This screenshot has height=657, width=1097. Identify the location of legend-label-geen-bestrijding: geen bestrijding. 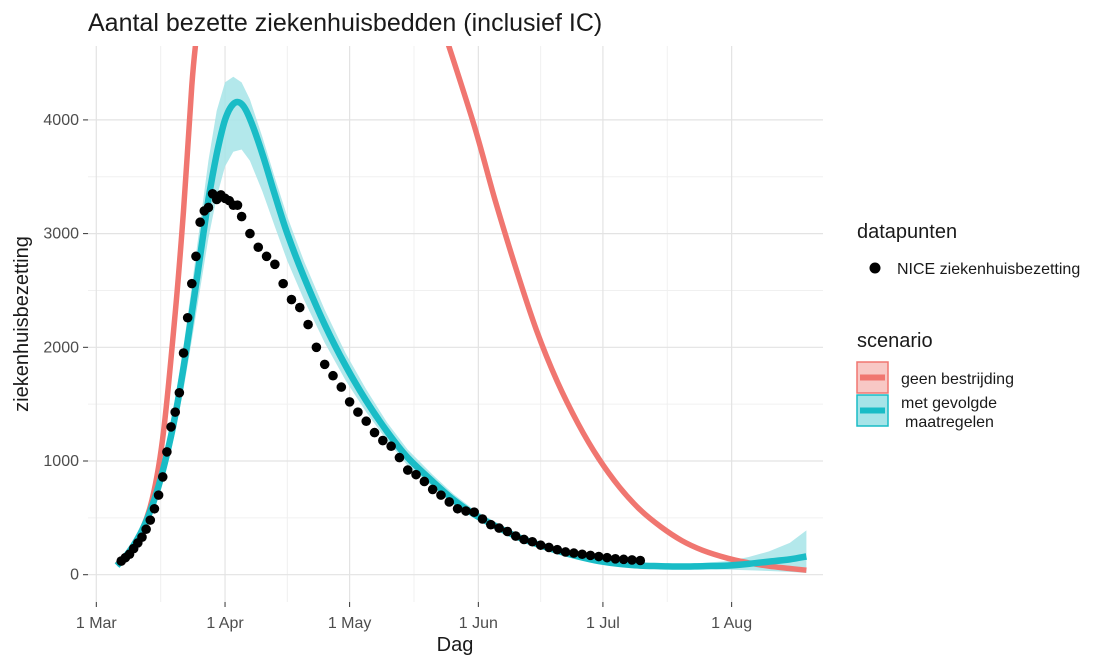
(957, 379).